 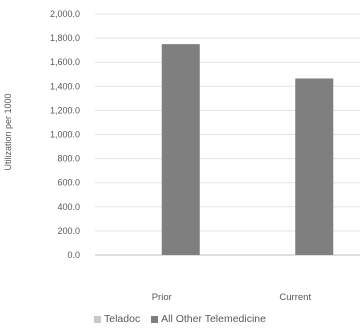 I want to click on y-tick-label: 1,800.0, so click(x=65, y=38).